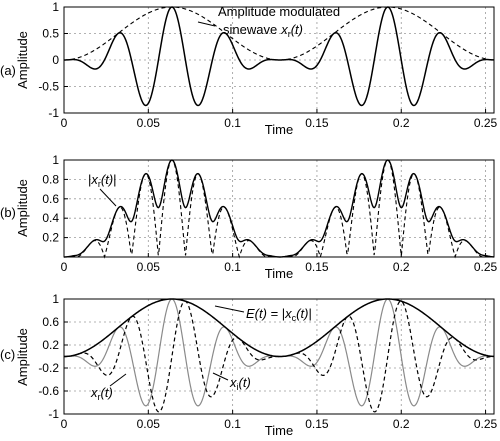 The width and height of the screenshot is (500, 441). What do you see at coordinates (288, 313) in the screenshot?
I see `panel-c-env-symbol: x` at bounding box center [288, 313].